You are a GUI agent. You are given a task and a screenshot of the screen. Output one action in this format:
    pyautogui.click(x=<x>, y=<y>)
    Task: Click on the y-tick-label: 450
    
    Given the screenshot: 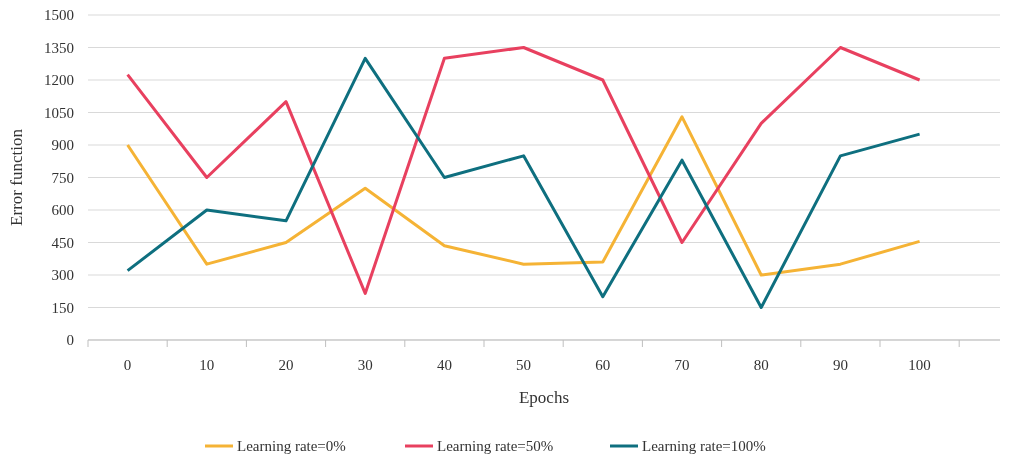 What is the action you would take?
    pyautogui.click(x=62, y=242)
    